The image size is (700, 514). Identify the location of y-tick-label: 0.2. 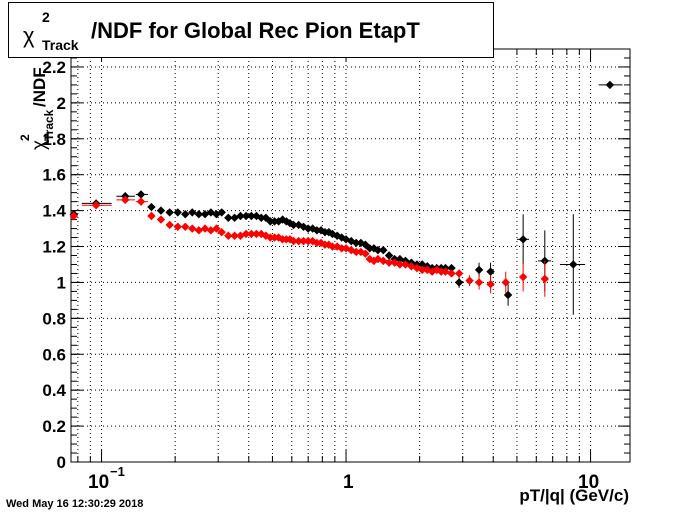
(54, 426).